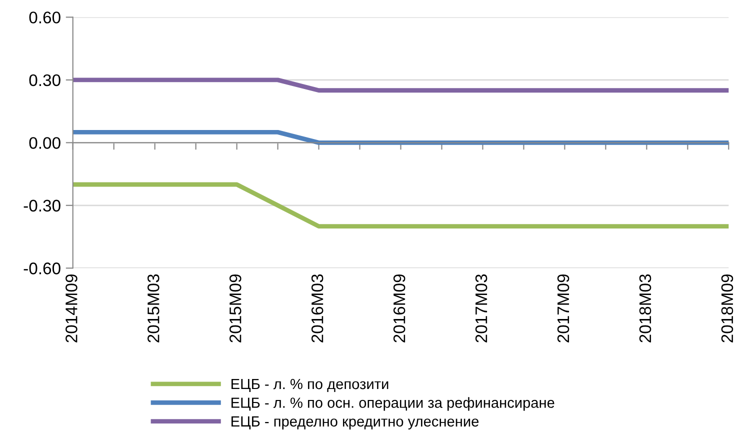 The width and height of the screenshot is (736, 441). Describe the element at coordinates (355, 423) in the screenshot. I see `legend-label: ЕЦБ - пределно кредитно улеснение` at that location.